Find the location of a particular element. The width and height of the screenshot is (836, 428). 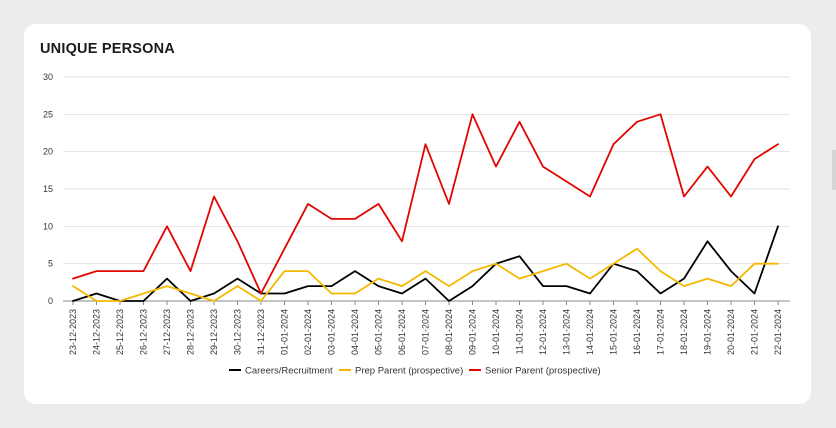

legend-label: Careers/Recruitment is located at coordinates (289, 371).